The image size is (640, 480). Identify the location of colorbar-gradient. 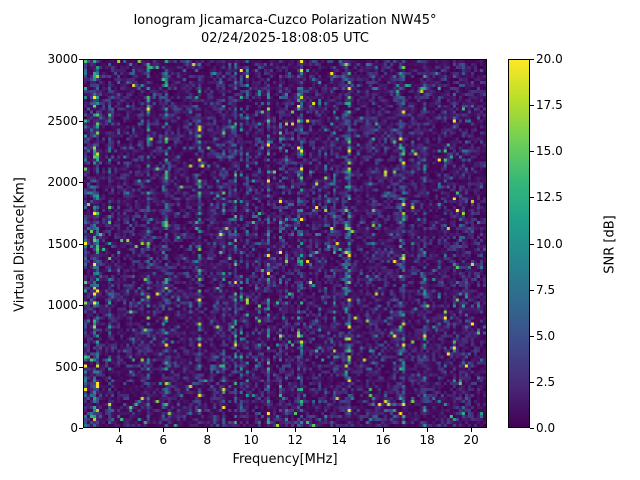
(519, 243).